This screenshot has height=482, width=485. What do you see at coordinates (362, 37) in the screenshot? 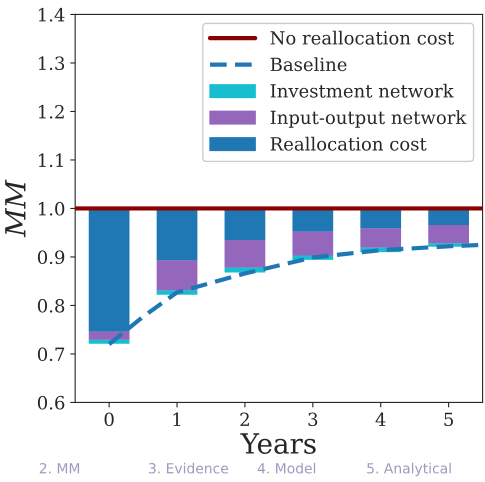
I see `legend-label: No reallocation cost` at bounding box center [362, 37].